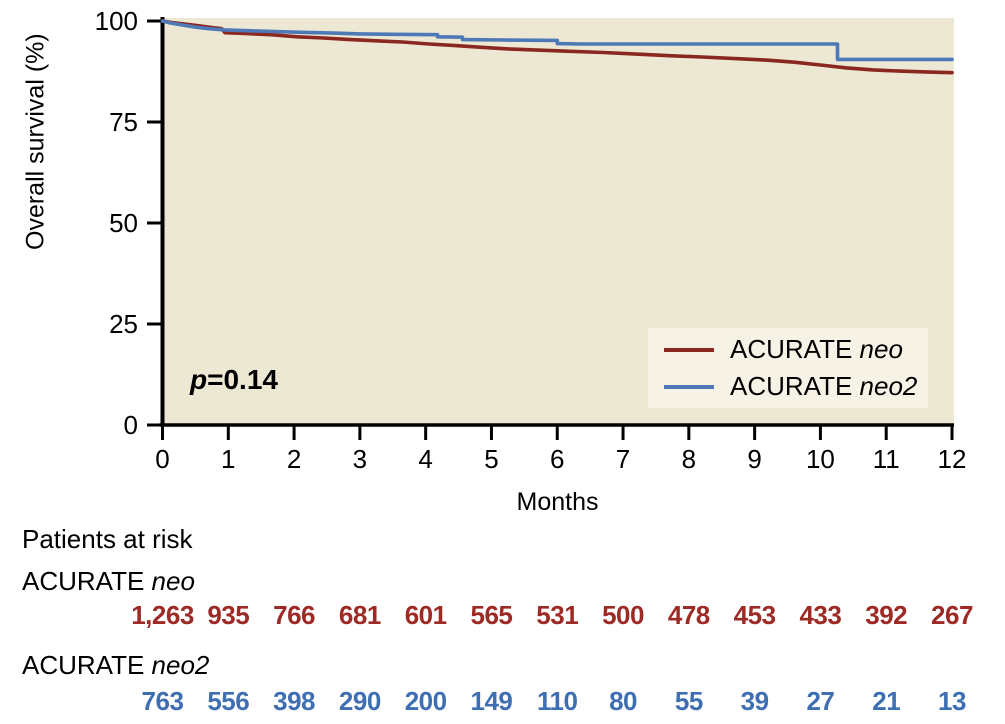 The image size is (1005, 724). Describe the element at coordinates (689, 349) in the screenshot. I see `legend-line-swatch-neo` at that location.